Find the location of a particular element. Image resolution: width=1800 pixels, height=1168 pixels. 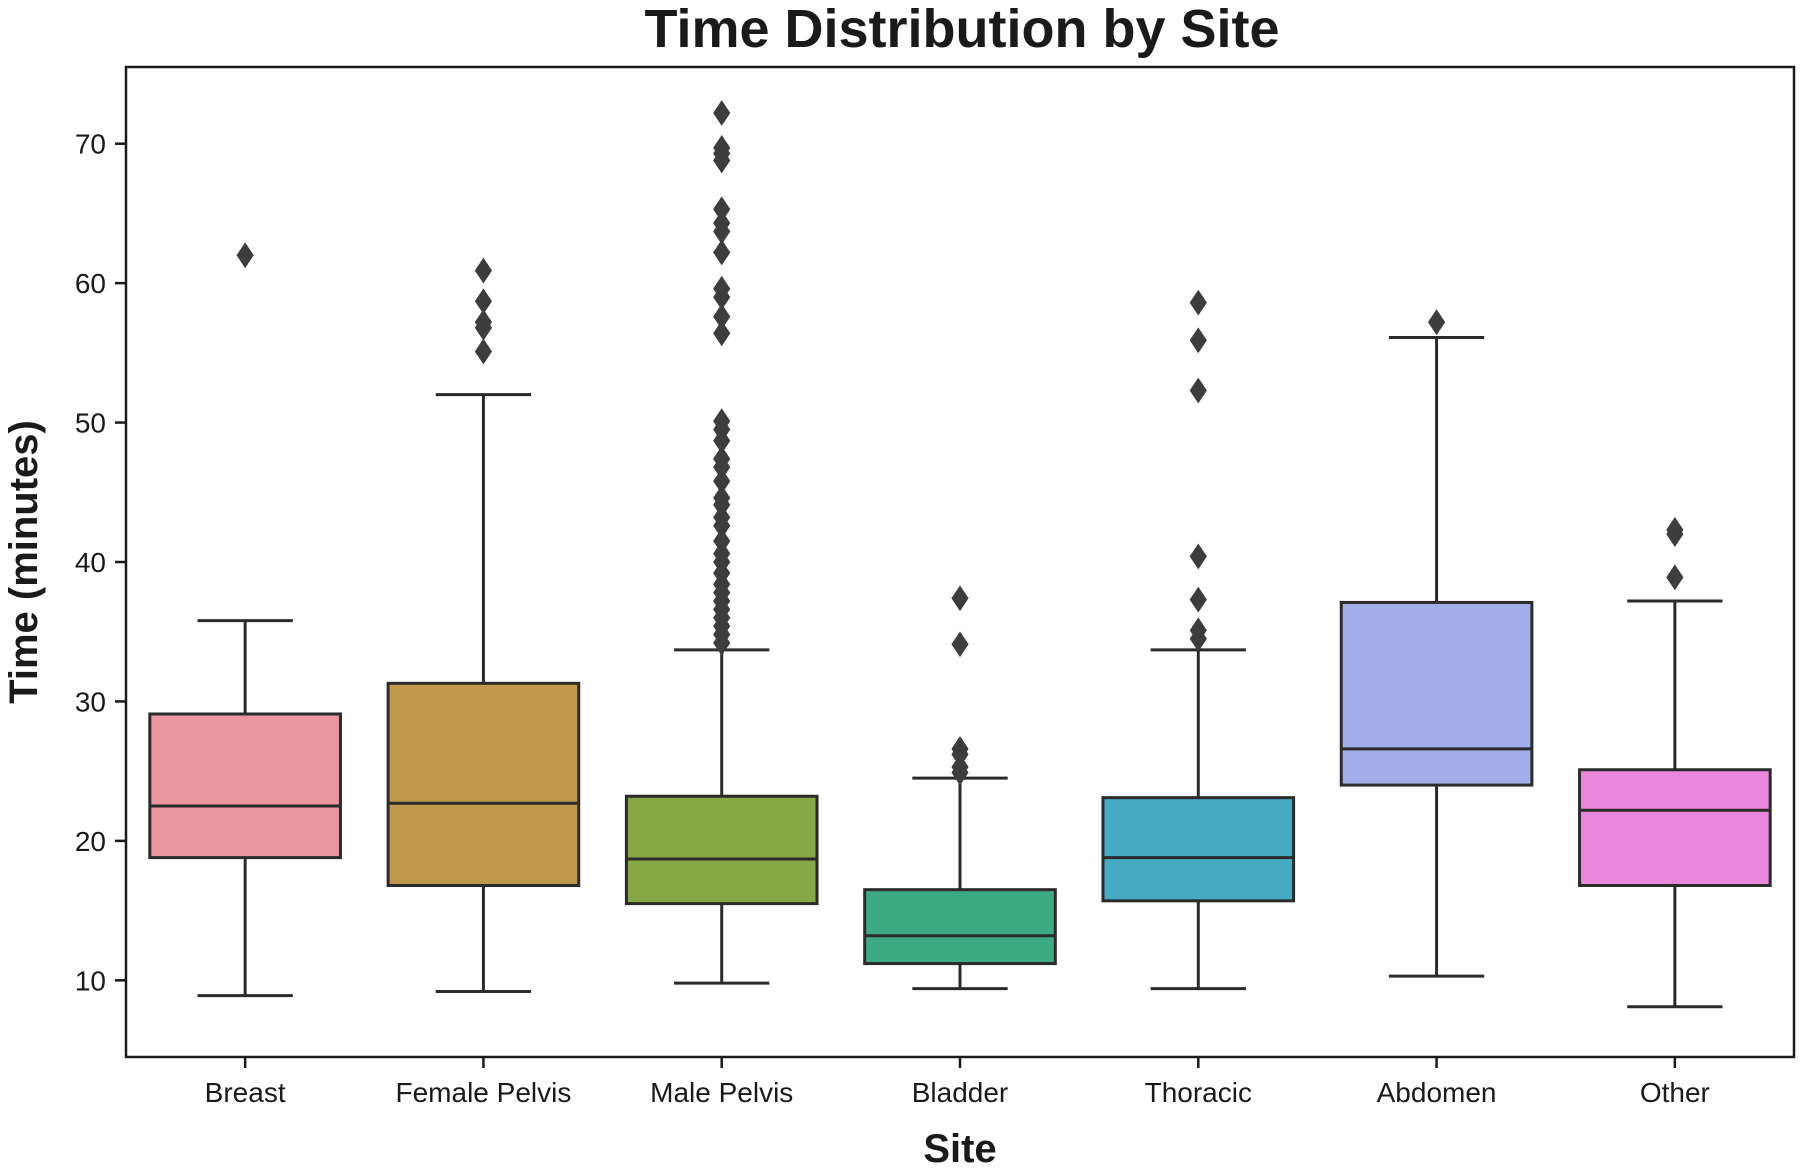

y-tick-label: 40 is located at coordinates (90, 562).